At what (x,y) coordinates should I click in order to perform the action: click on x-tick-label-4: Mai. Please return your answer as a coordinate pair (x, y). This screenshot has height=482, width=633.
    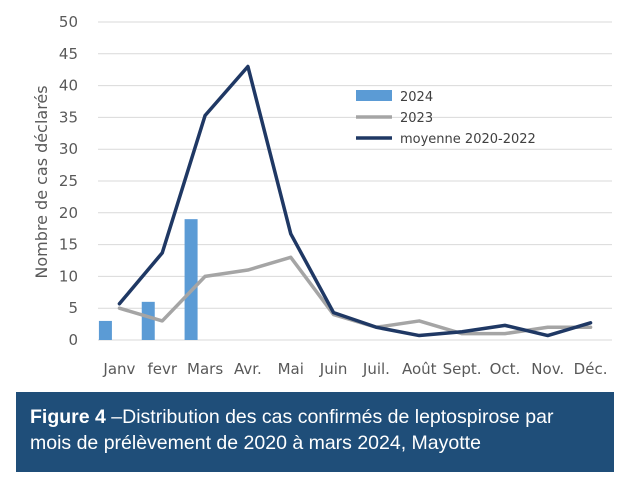
    Looking at the image, I should click on (291, 369).